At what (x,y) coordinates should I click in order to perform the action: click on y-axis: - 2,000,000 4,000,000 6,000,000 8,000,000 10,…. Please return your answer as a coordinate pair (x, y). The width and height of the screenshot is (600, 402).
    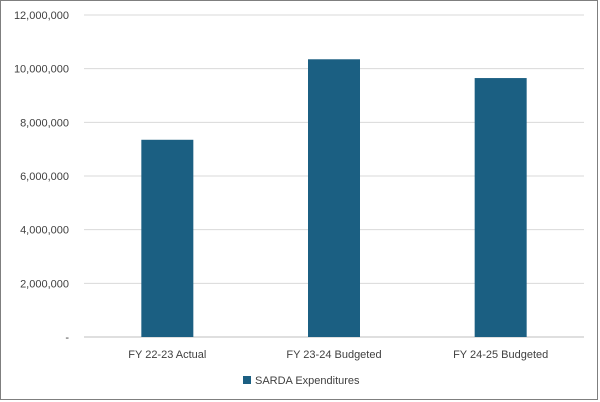
    Looking at the image, I should click on (41, 177).